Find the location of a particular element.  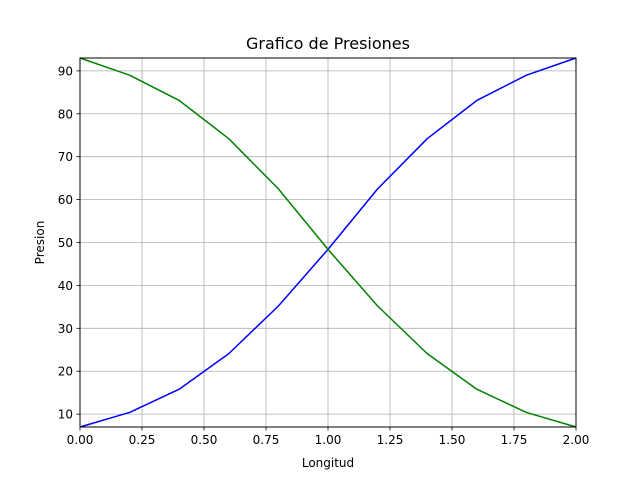

x-tick-label: 0.75 is located at coordinates (266, 440).